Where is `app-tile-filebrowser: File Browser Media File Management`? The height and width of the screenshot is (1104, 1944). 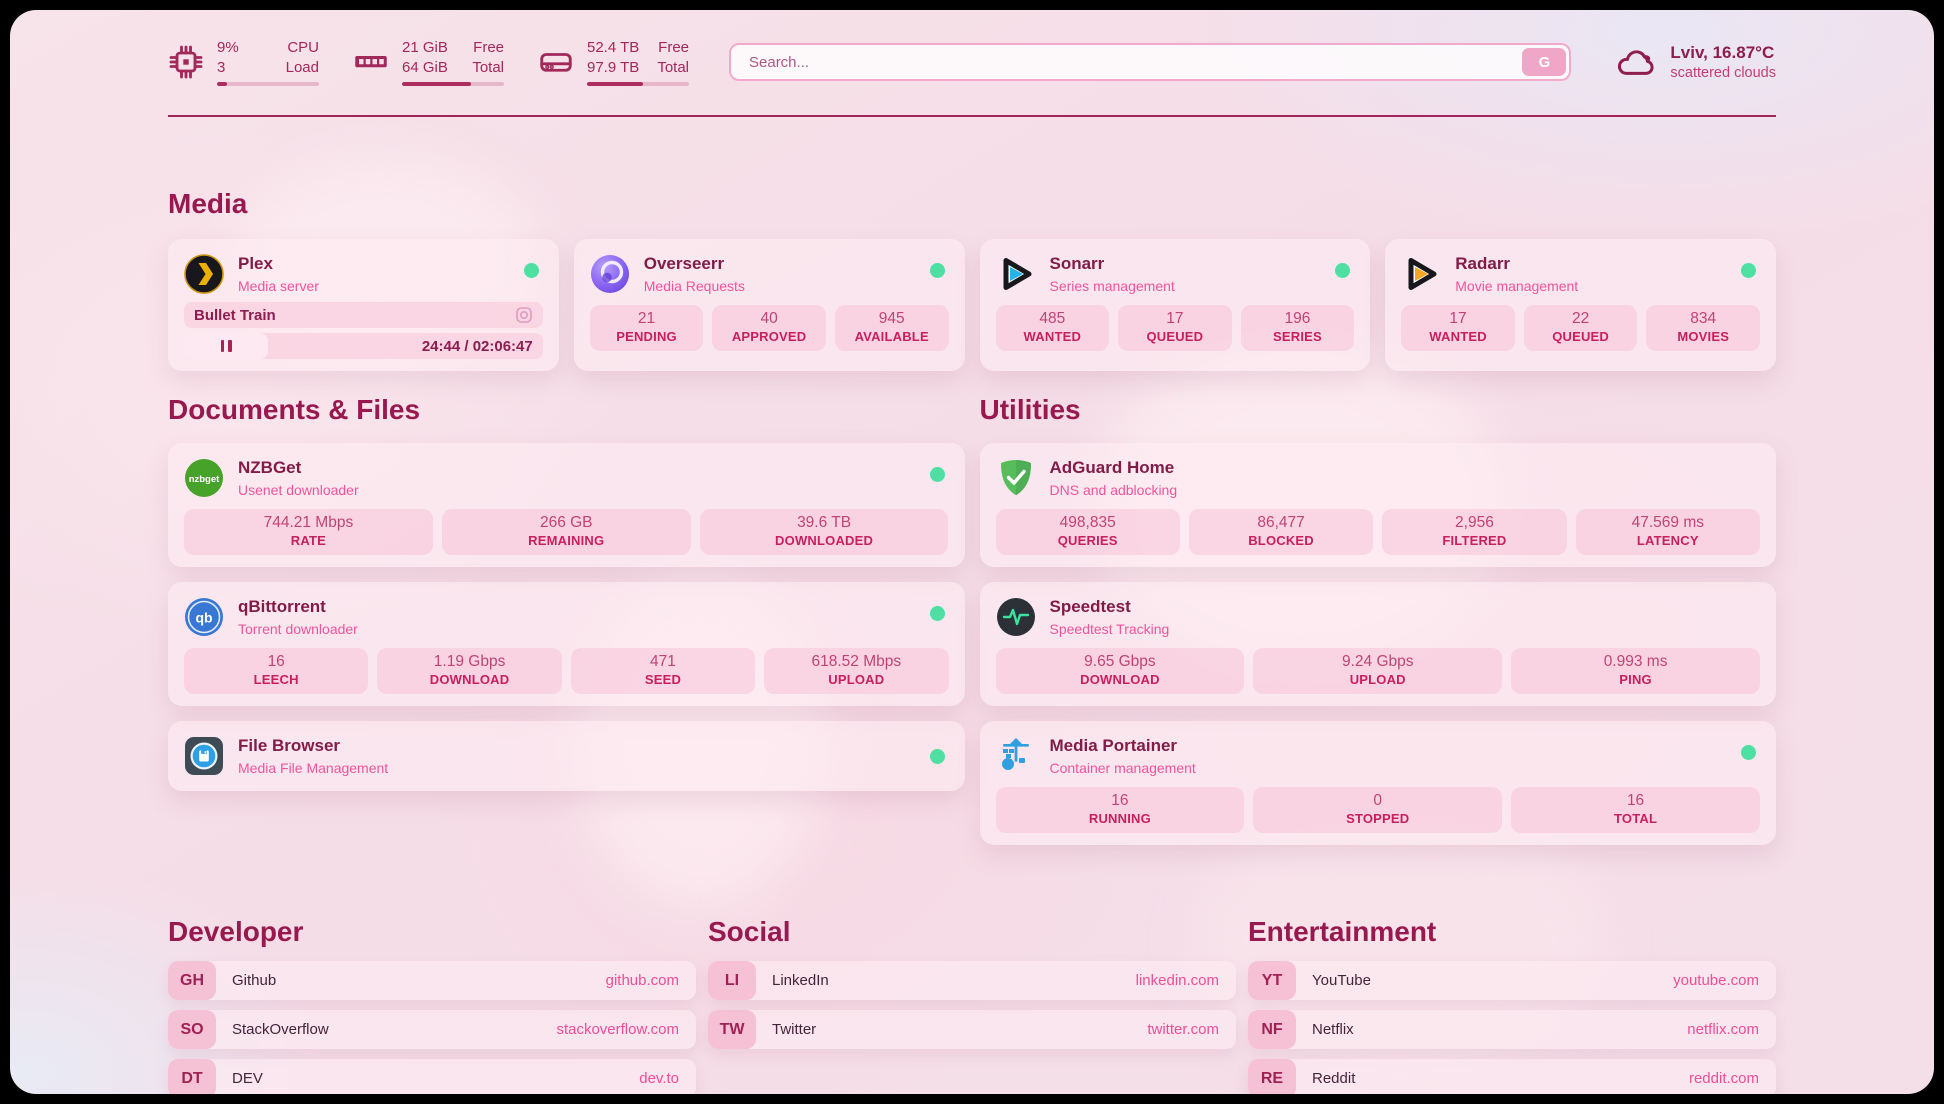 app-tile-filebrowser: File Browser Media File Management is located at coordinates (566, 756).